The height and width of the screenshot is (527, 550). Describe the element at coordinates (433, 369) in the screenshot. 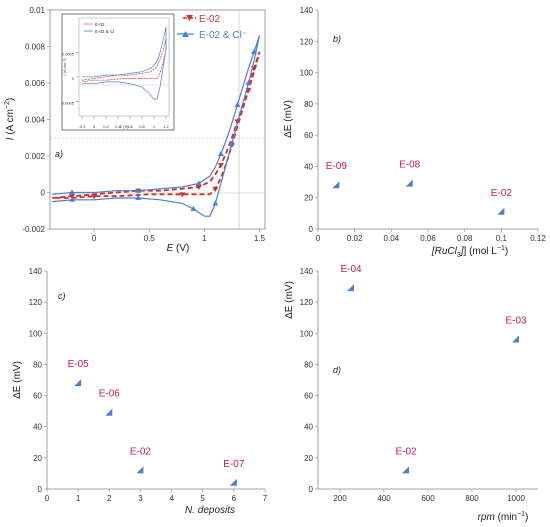

I see `panel-d-points: E-04 E-02 E-03` at that location.